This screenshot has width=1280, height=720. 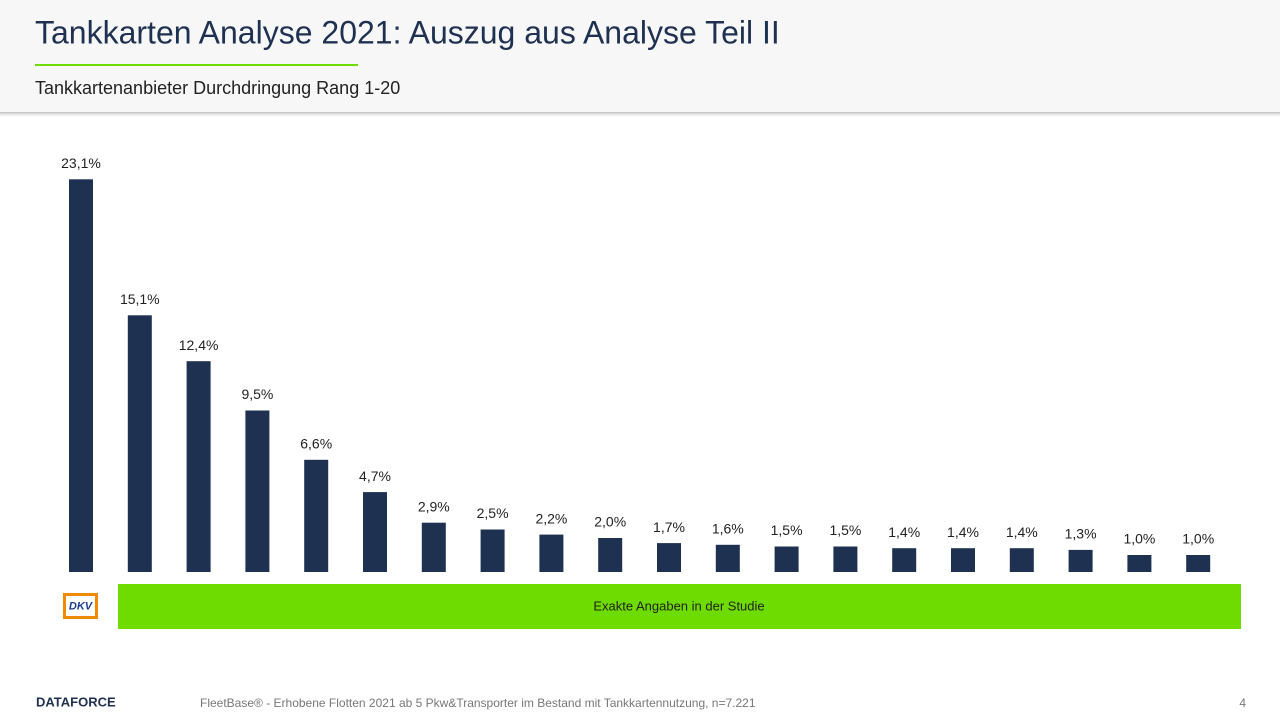 I want to click on value-label: 4,7%, so click(x=375, y=476).